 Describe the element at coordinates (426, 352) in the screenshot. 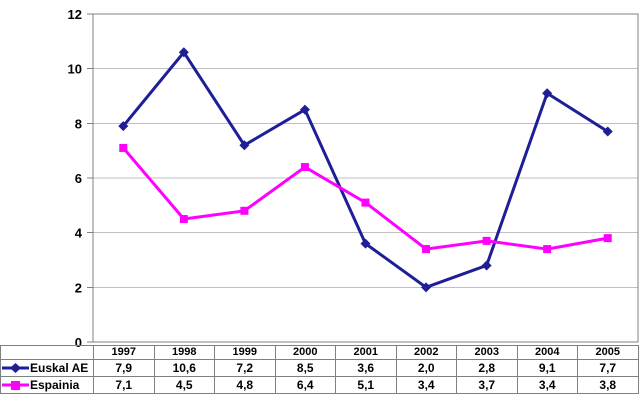

I see `year-header: 2002` at that location.